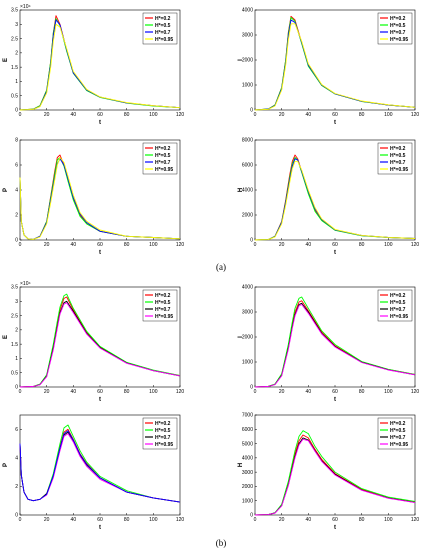 This screenshot has height=550, width=443. I want to click on y-tick-label: 1.5, so click(14, 68).